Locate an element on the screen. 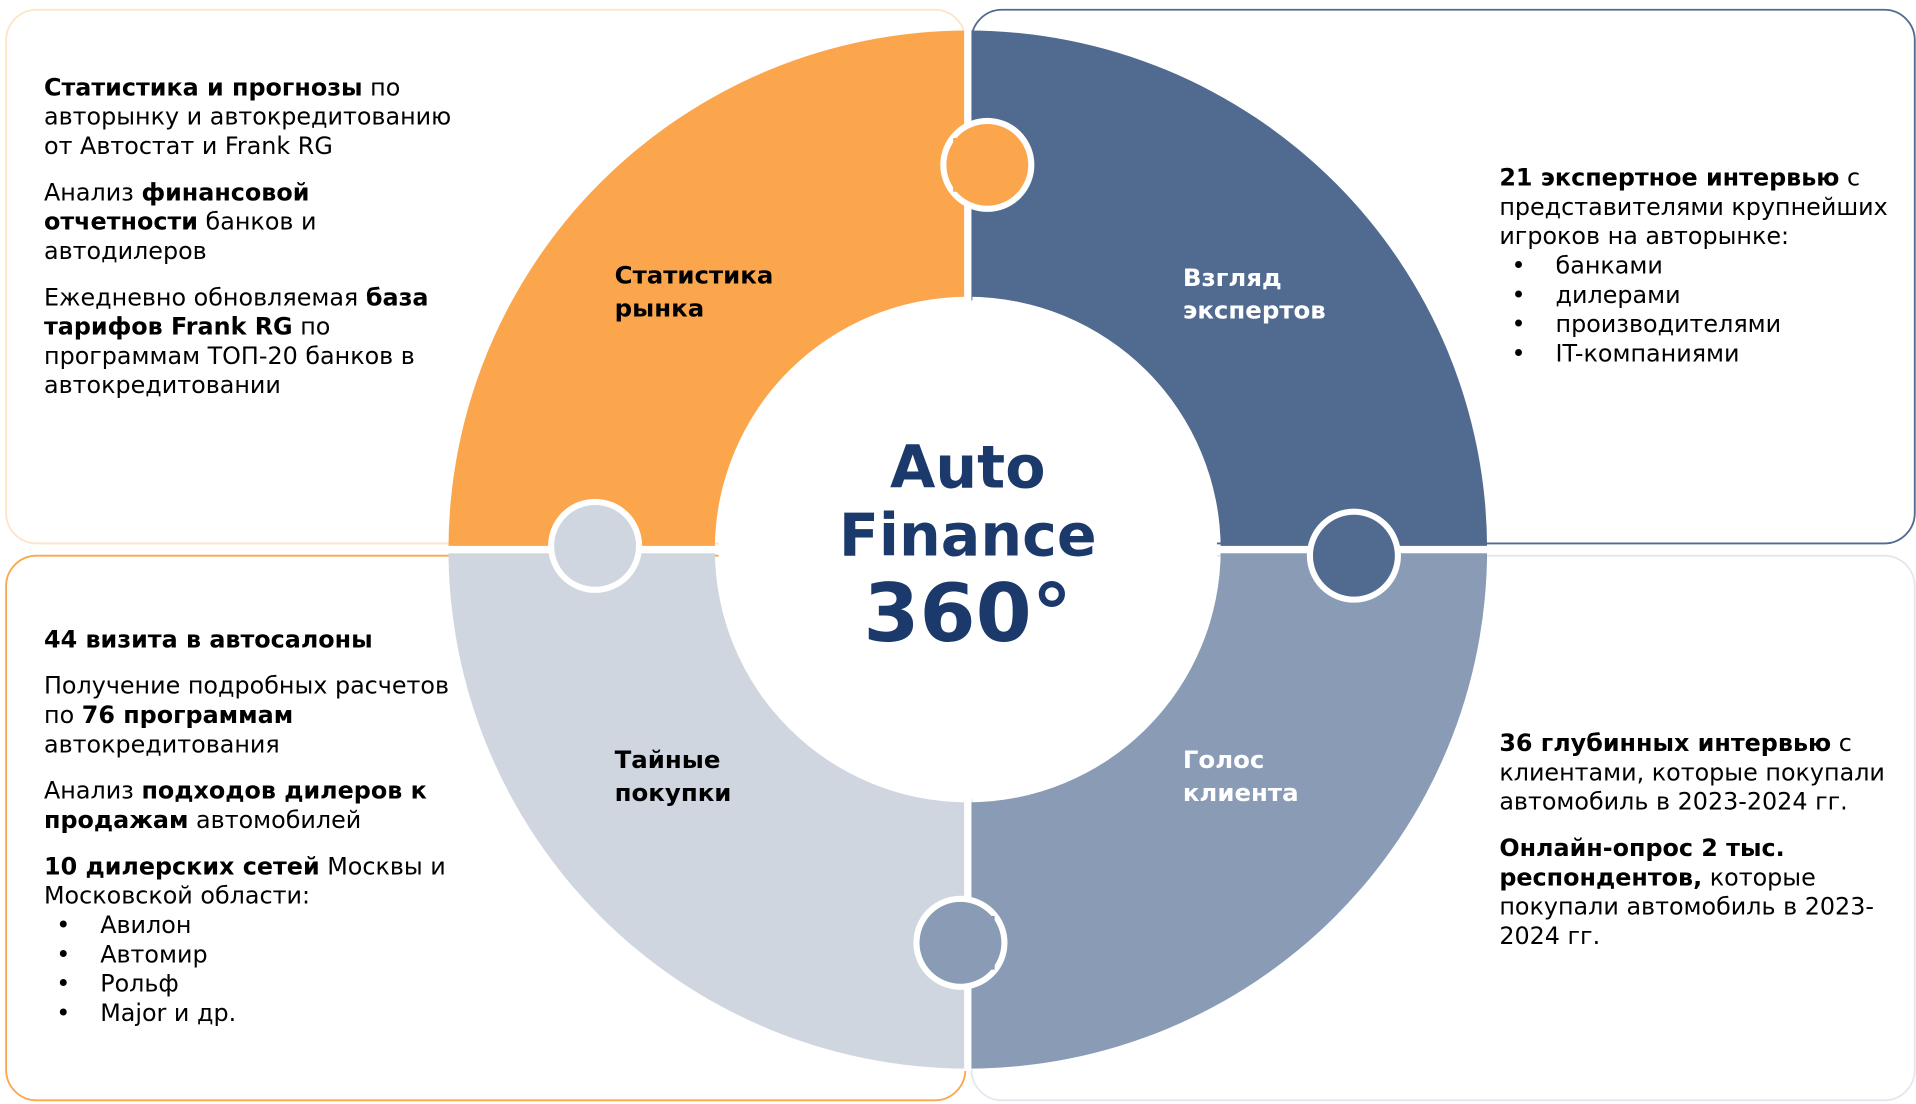 This screenshot has width=1916, height=1104. text-run: база тарифов Frank RG is located at coordinates (236, 312).